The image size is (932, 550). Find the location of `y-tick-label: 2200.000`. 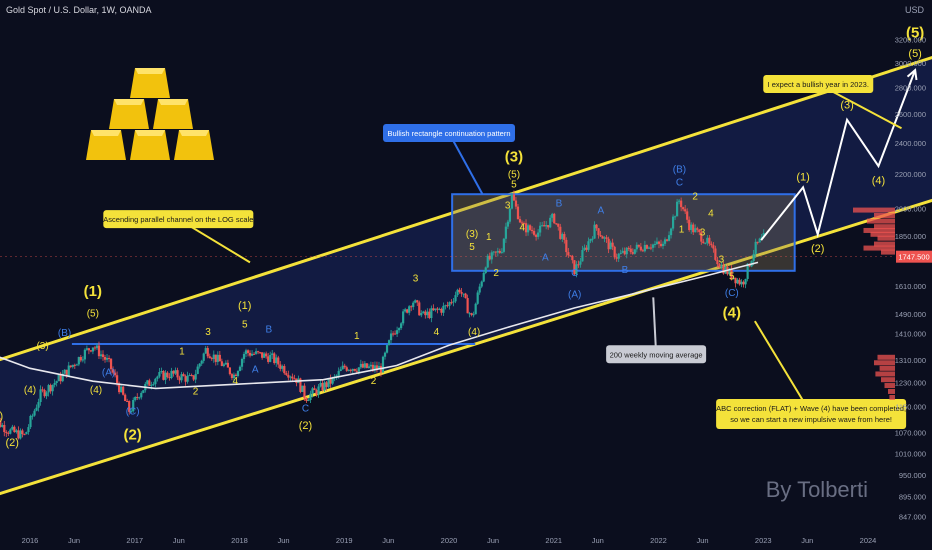

y-tick-label: 2200.000 is located at coordinates (910, 174).